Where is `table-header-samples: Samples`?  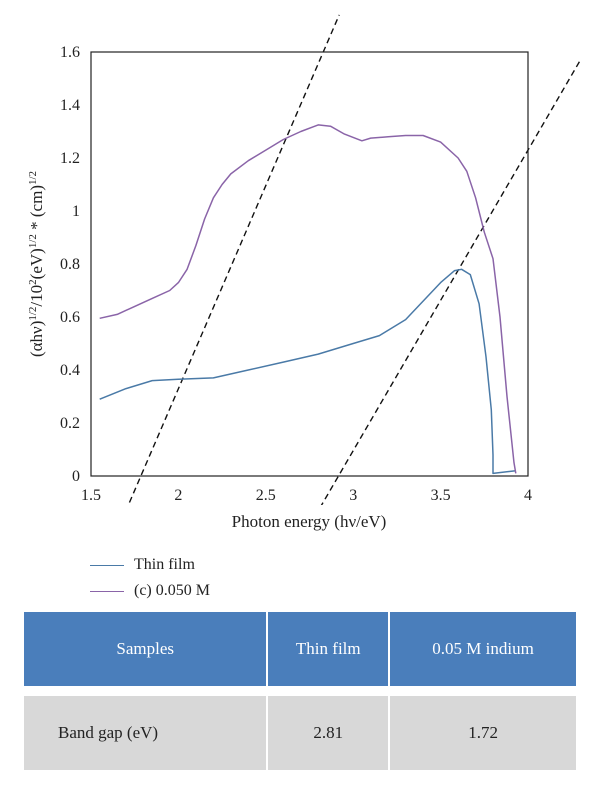
table-header-samples: Samples is located at coordinates (145, 649).